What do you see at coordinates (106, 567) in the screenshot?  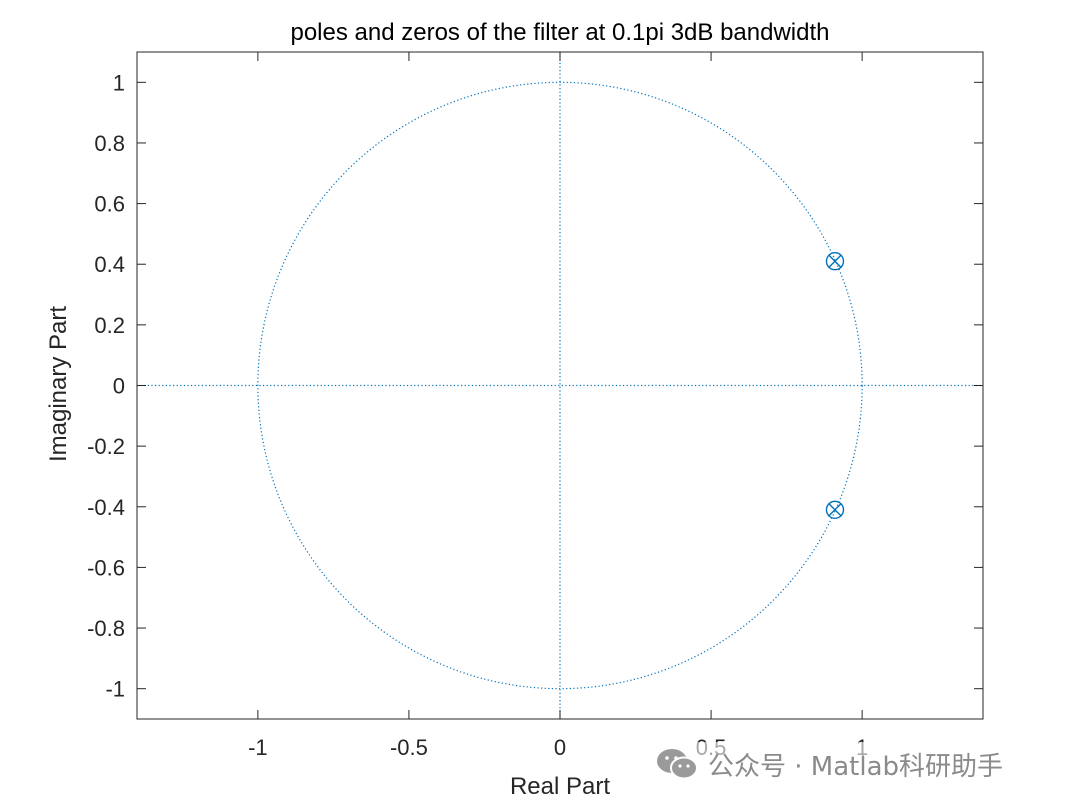 I see `y-tick-label: -0.6` at bounding box center [106, 567].